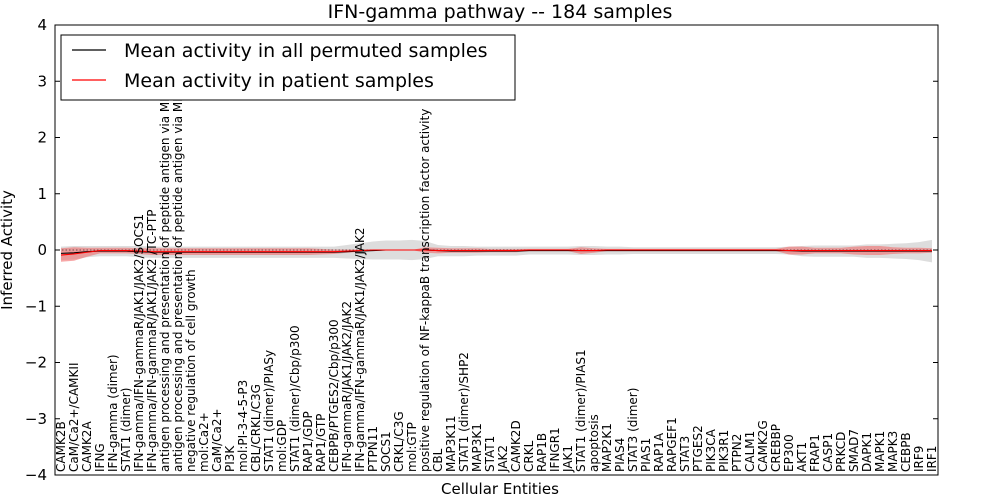  Describe the element at coordinates (100, 457) in the screenshot. I see `category-label: IFNG` at that location.